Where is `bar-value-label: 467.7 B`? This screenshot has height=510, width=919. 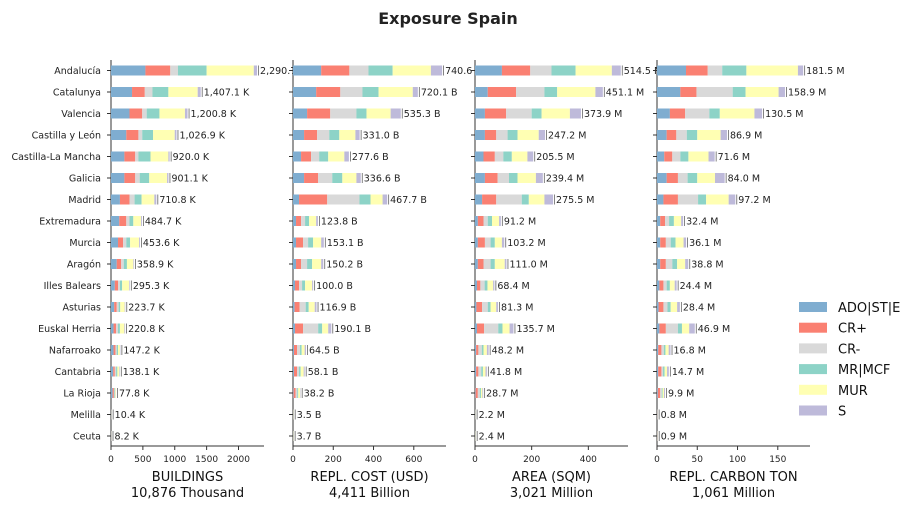 bar-value-label: 467.7 B is located at coordinates (408, 200).